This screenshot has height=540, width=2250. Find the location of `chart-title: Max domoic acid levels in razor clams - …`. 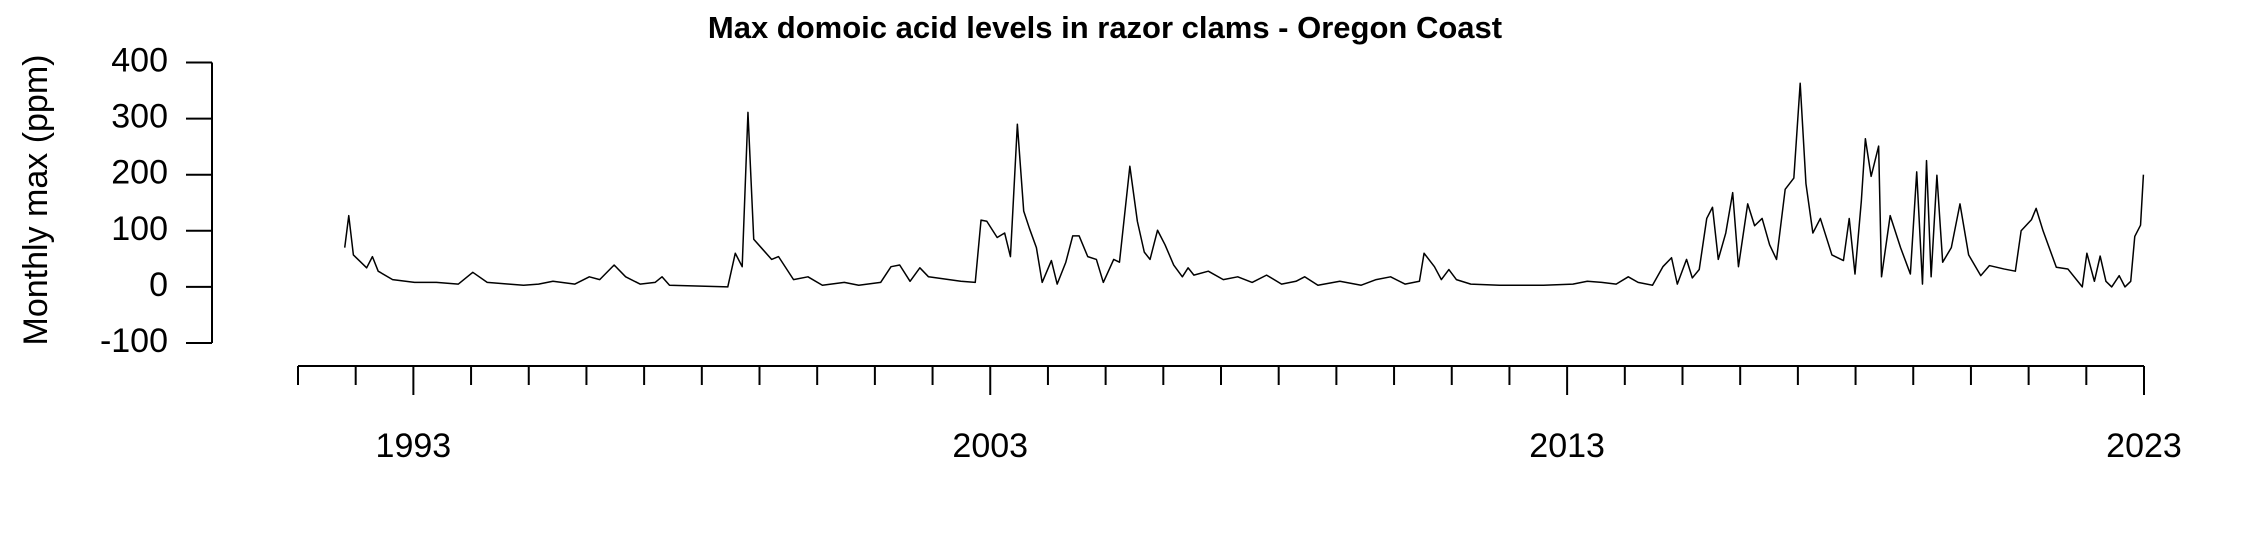

chart-title: Max domoic acid levels in razor clams - … is located at coordinates (1105, 27).